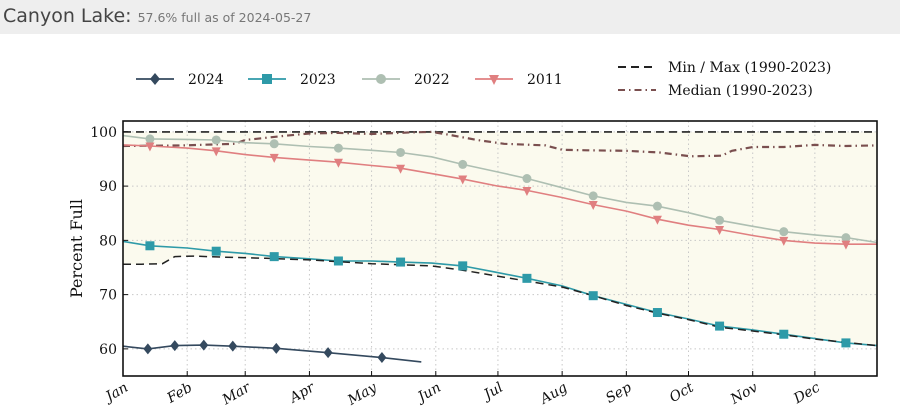 Image resolution: width=900 pixels, height=413 pixels. I want to click on x-tick-label: Jun, so click(428, 393).